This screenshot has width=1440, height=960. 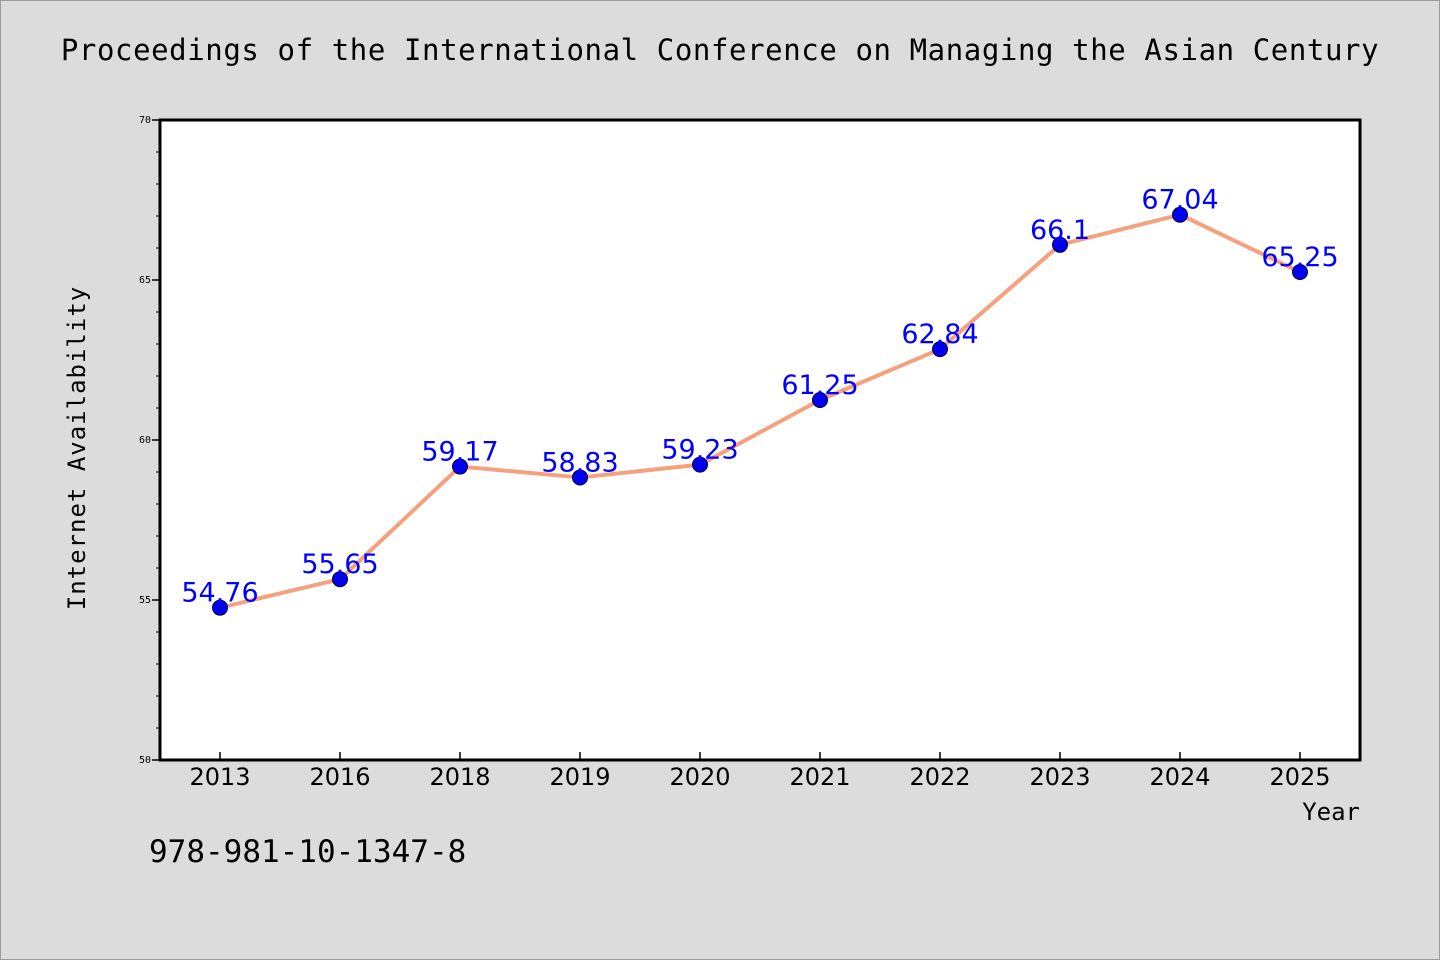 What do you see at coordinates (819, 385) in the screenshot?
I see `data-label: 61.25` at bounding box center [819, 385].